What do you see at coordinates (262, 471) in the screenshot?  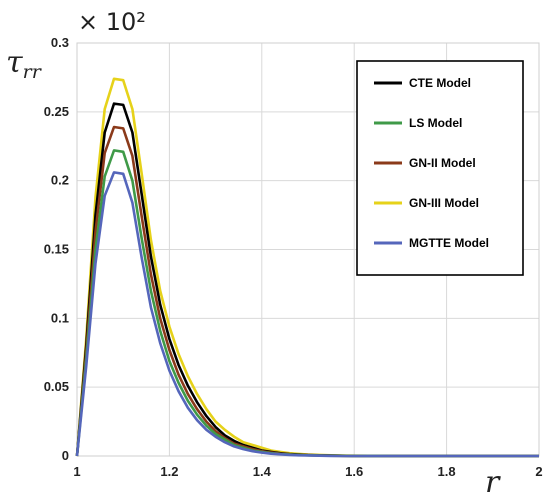 I see `x-tick-label: 1.4` at bounding box center [262, 471].